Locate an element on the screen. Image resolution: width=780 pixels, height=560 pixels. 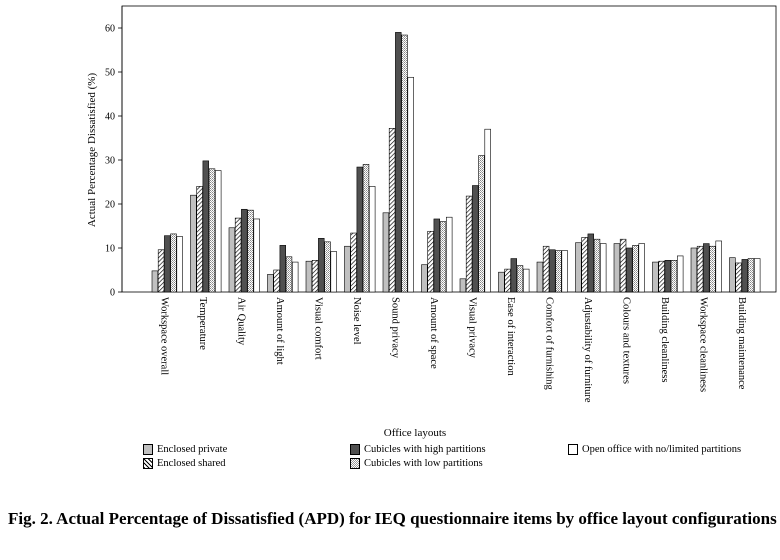
legend-label: Enclosed private is located at coordinates (192, 449).